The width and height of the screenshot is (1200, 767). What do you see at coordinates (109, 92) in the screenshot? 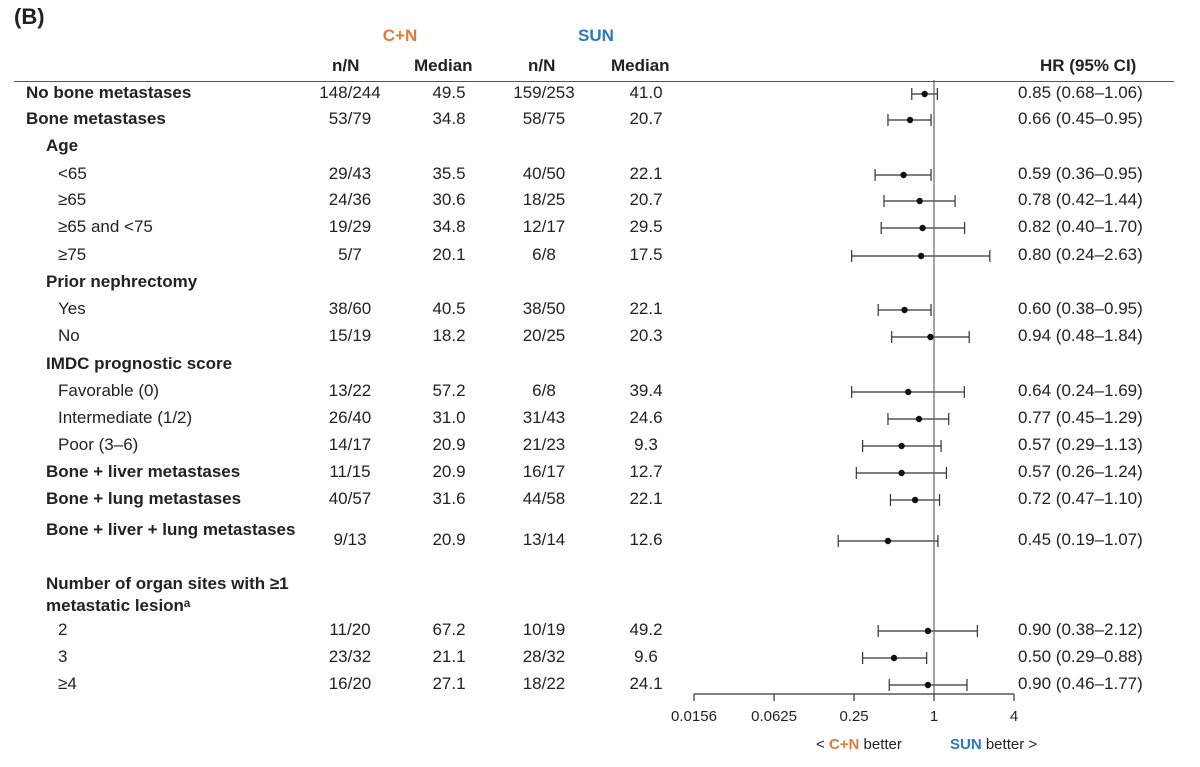
I see `row-label: No bone metastases` at bounding box center [109, 92].